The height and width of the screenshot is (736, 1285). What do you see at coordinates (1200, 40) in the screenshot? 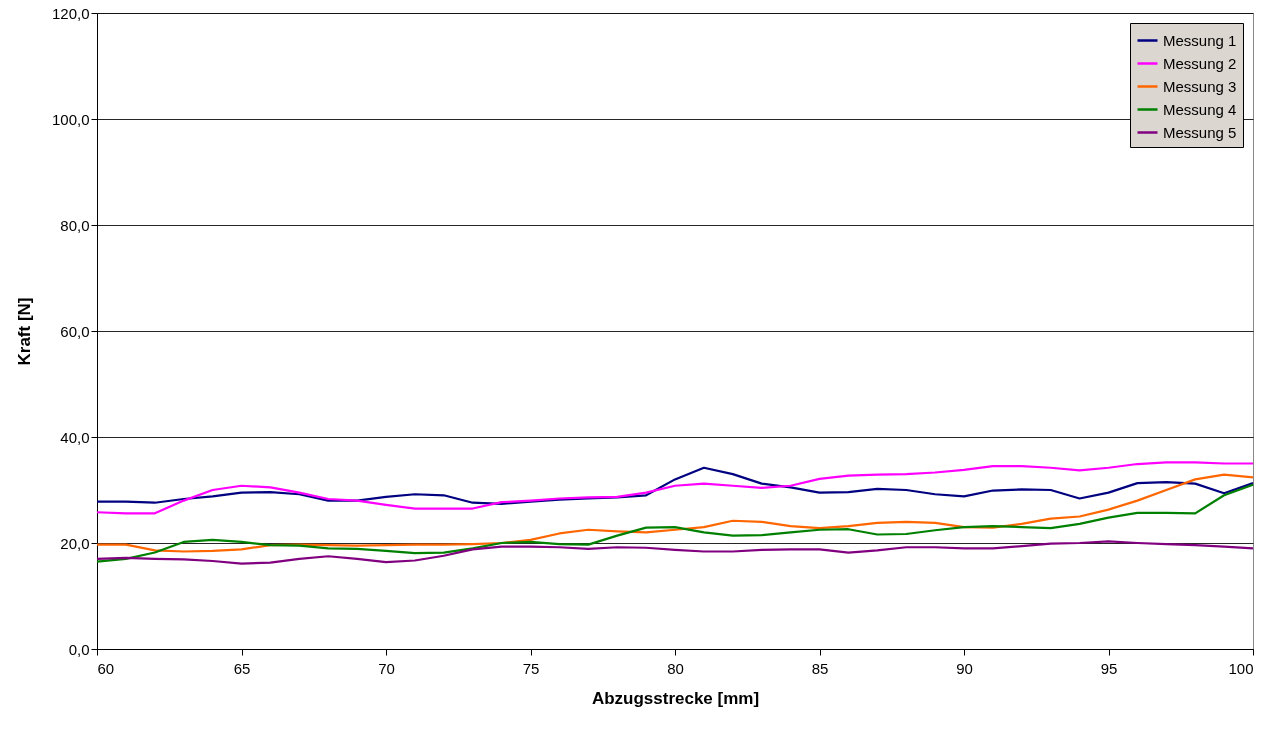
I see `legend-label: Messung 1` at bounding box center [1200, 40].